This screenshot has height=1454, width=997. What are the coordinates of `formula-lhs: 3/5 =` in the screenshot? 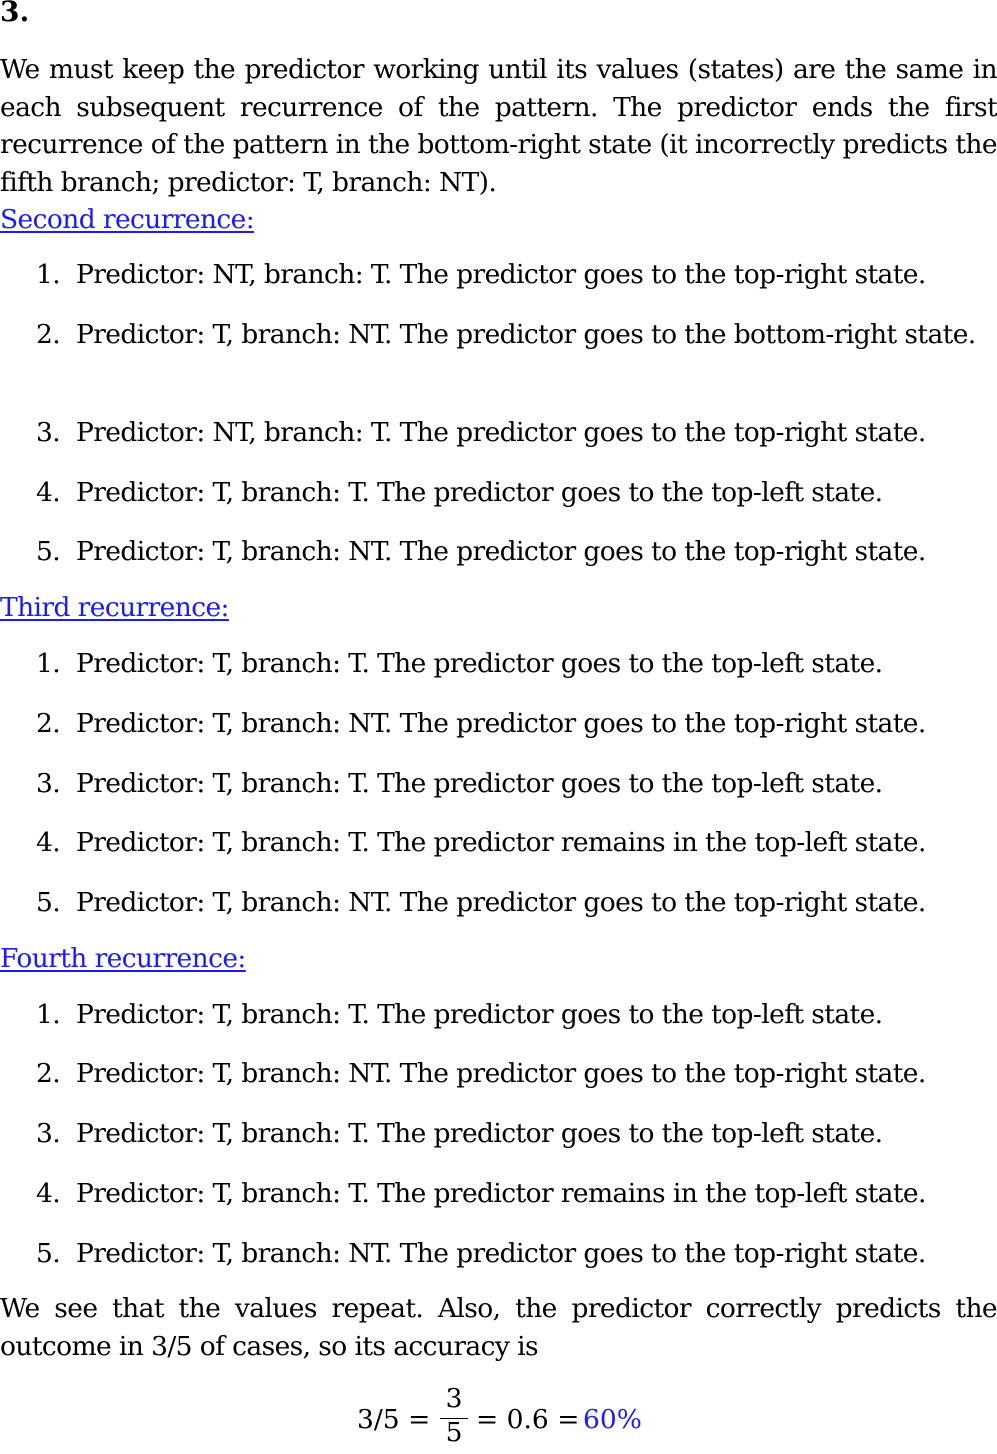 It's located at (394, 1419).